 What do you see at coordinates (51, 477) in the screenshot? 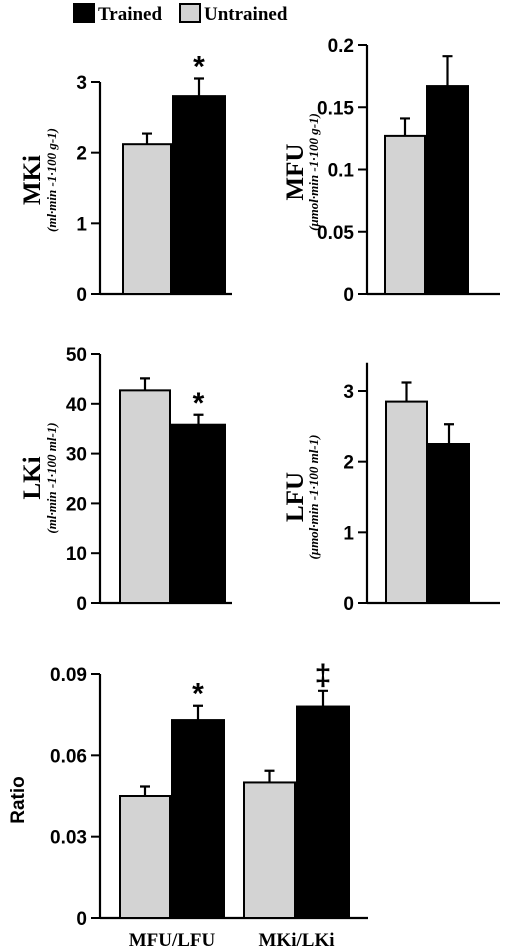
I see `y-axis-unit: (ml·min -1·100 ml-1)` at bounding box center [51, 477].